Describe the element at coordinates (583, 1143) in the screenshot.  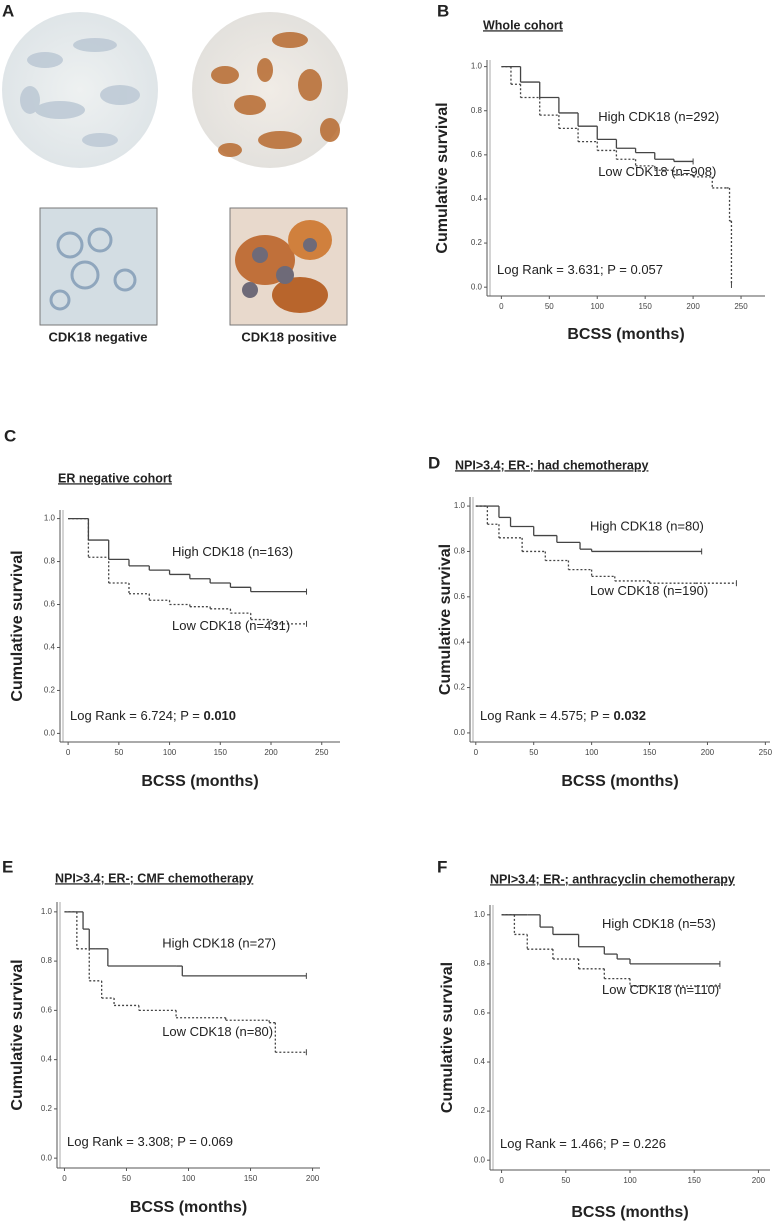
I see `annotation: Log Rank = 1.466; P = 0.226` at that location.